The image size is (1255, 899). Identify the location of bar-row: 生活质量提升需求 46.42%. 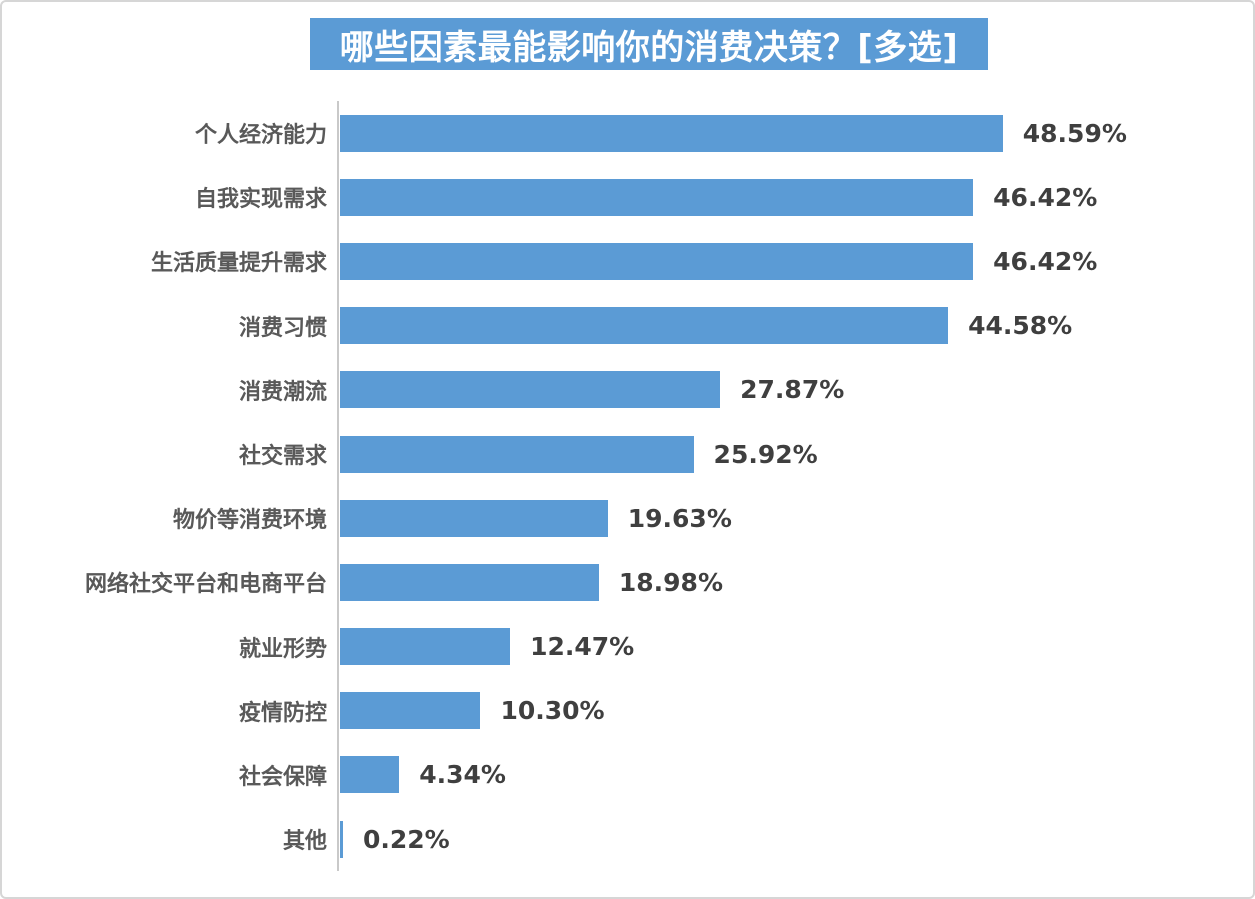
(627, 261).